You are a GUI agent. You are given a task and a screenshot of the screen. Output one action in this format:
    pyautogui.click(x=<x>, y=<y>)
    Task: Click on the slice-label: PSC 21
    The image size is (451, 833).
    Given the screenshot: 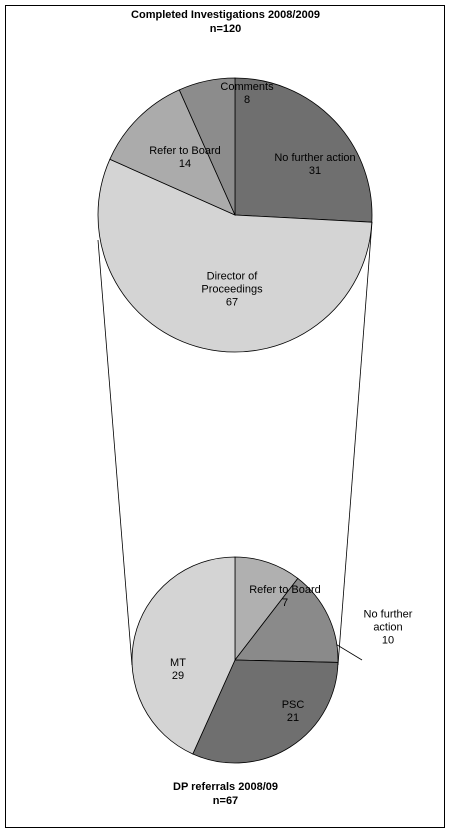 What is the action you would take?
    pyautogui.click(x=293, y=712)
    